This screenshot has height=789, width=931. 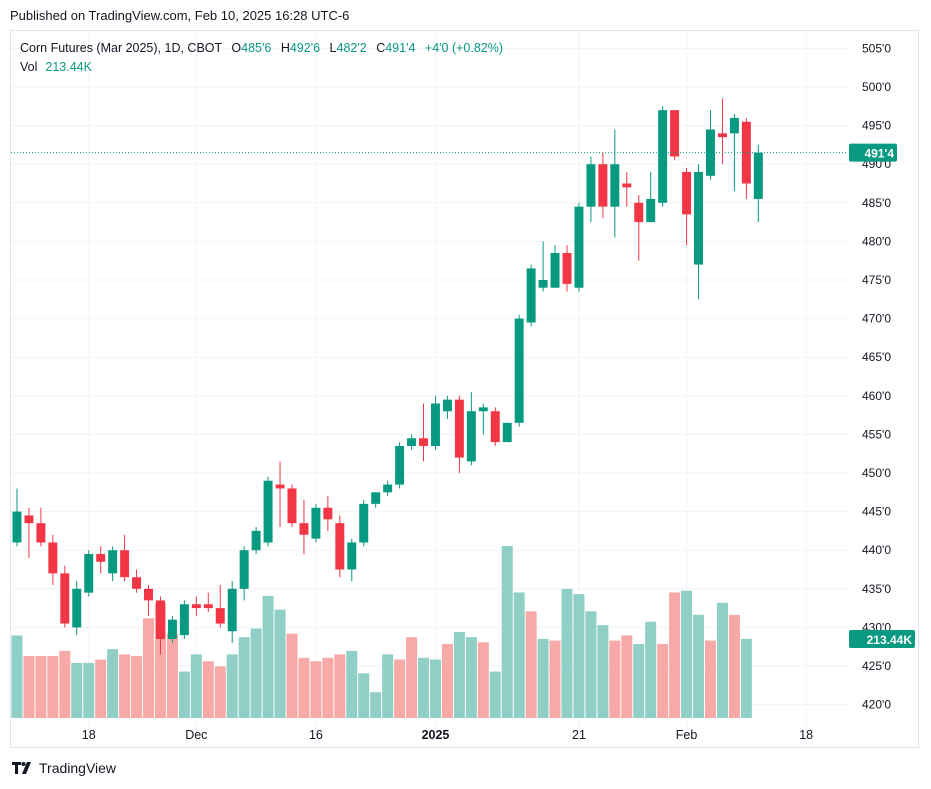 I want to click on tradingview-logo-text: TradingView, so click(x=78, y=768).